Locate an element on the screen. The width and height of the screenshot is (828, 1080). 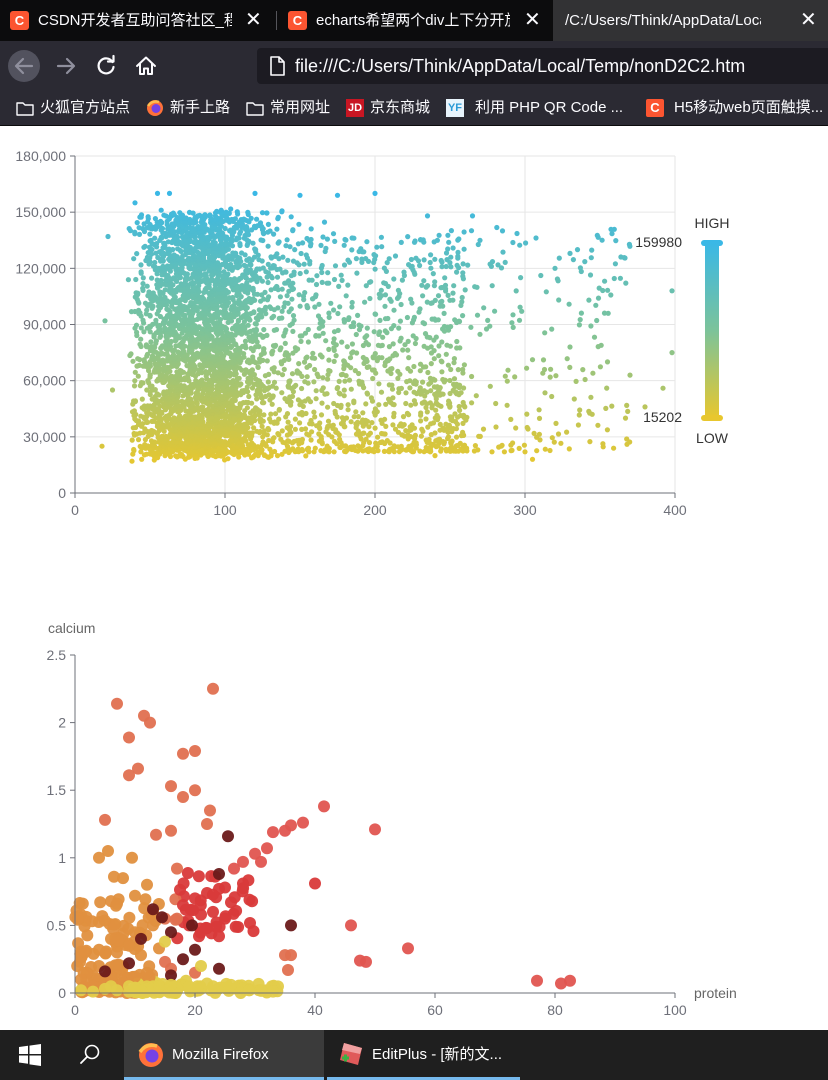
reload-button is located at coordinates (106, 66).